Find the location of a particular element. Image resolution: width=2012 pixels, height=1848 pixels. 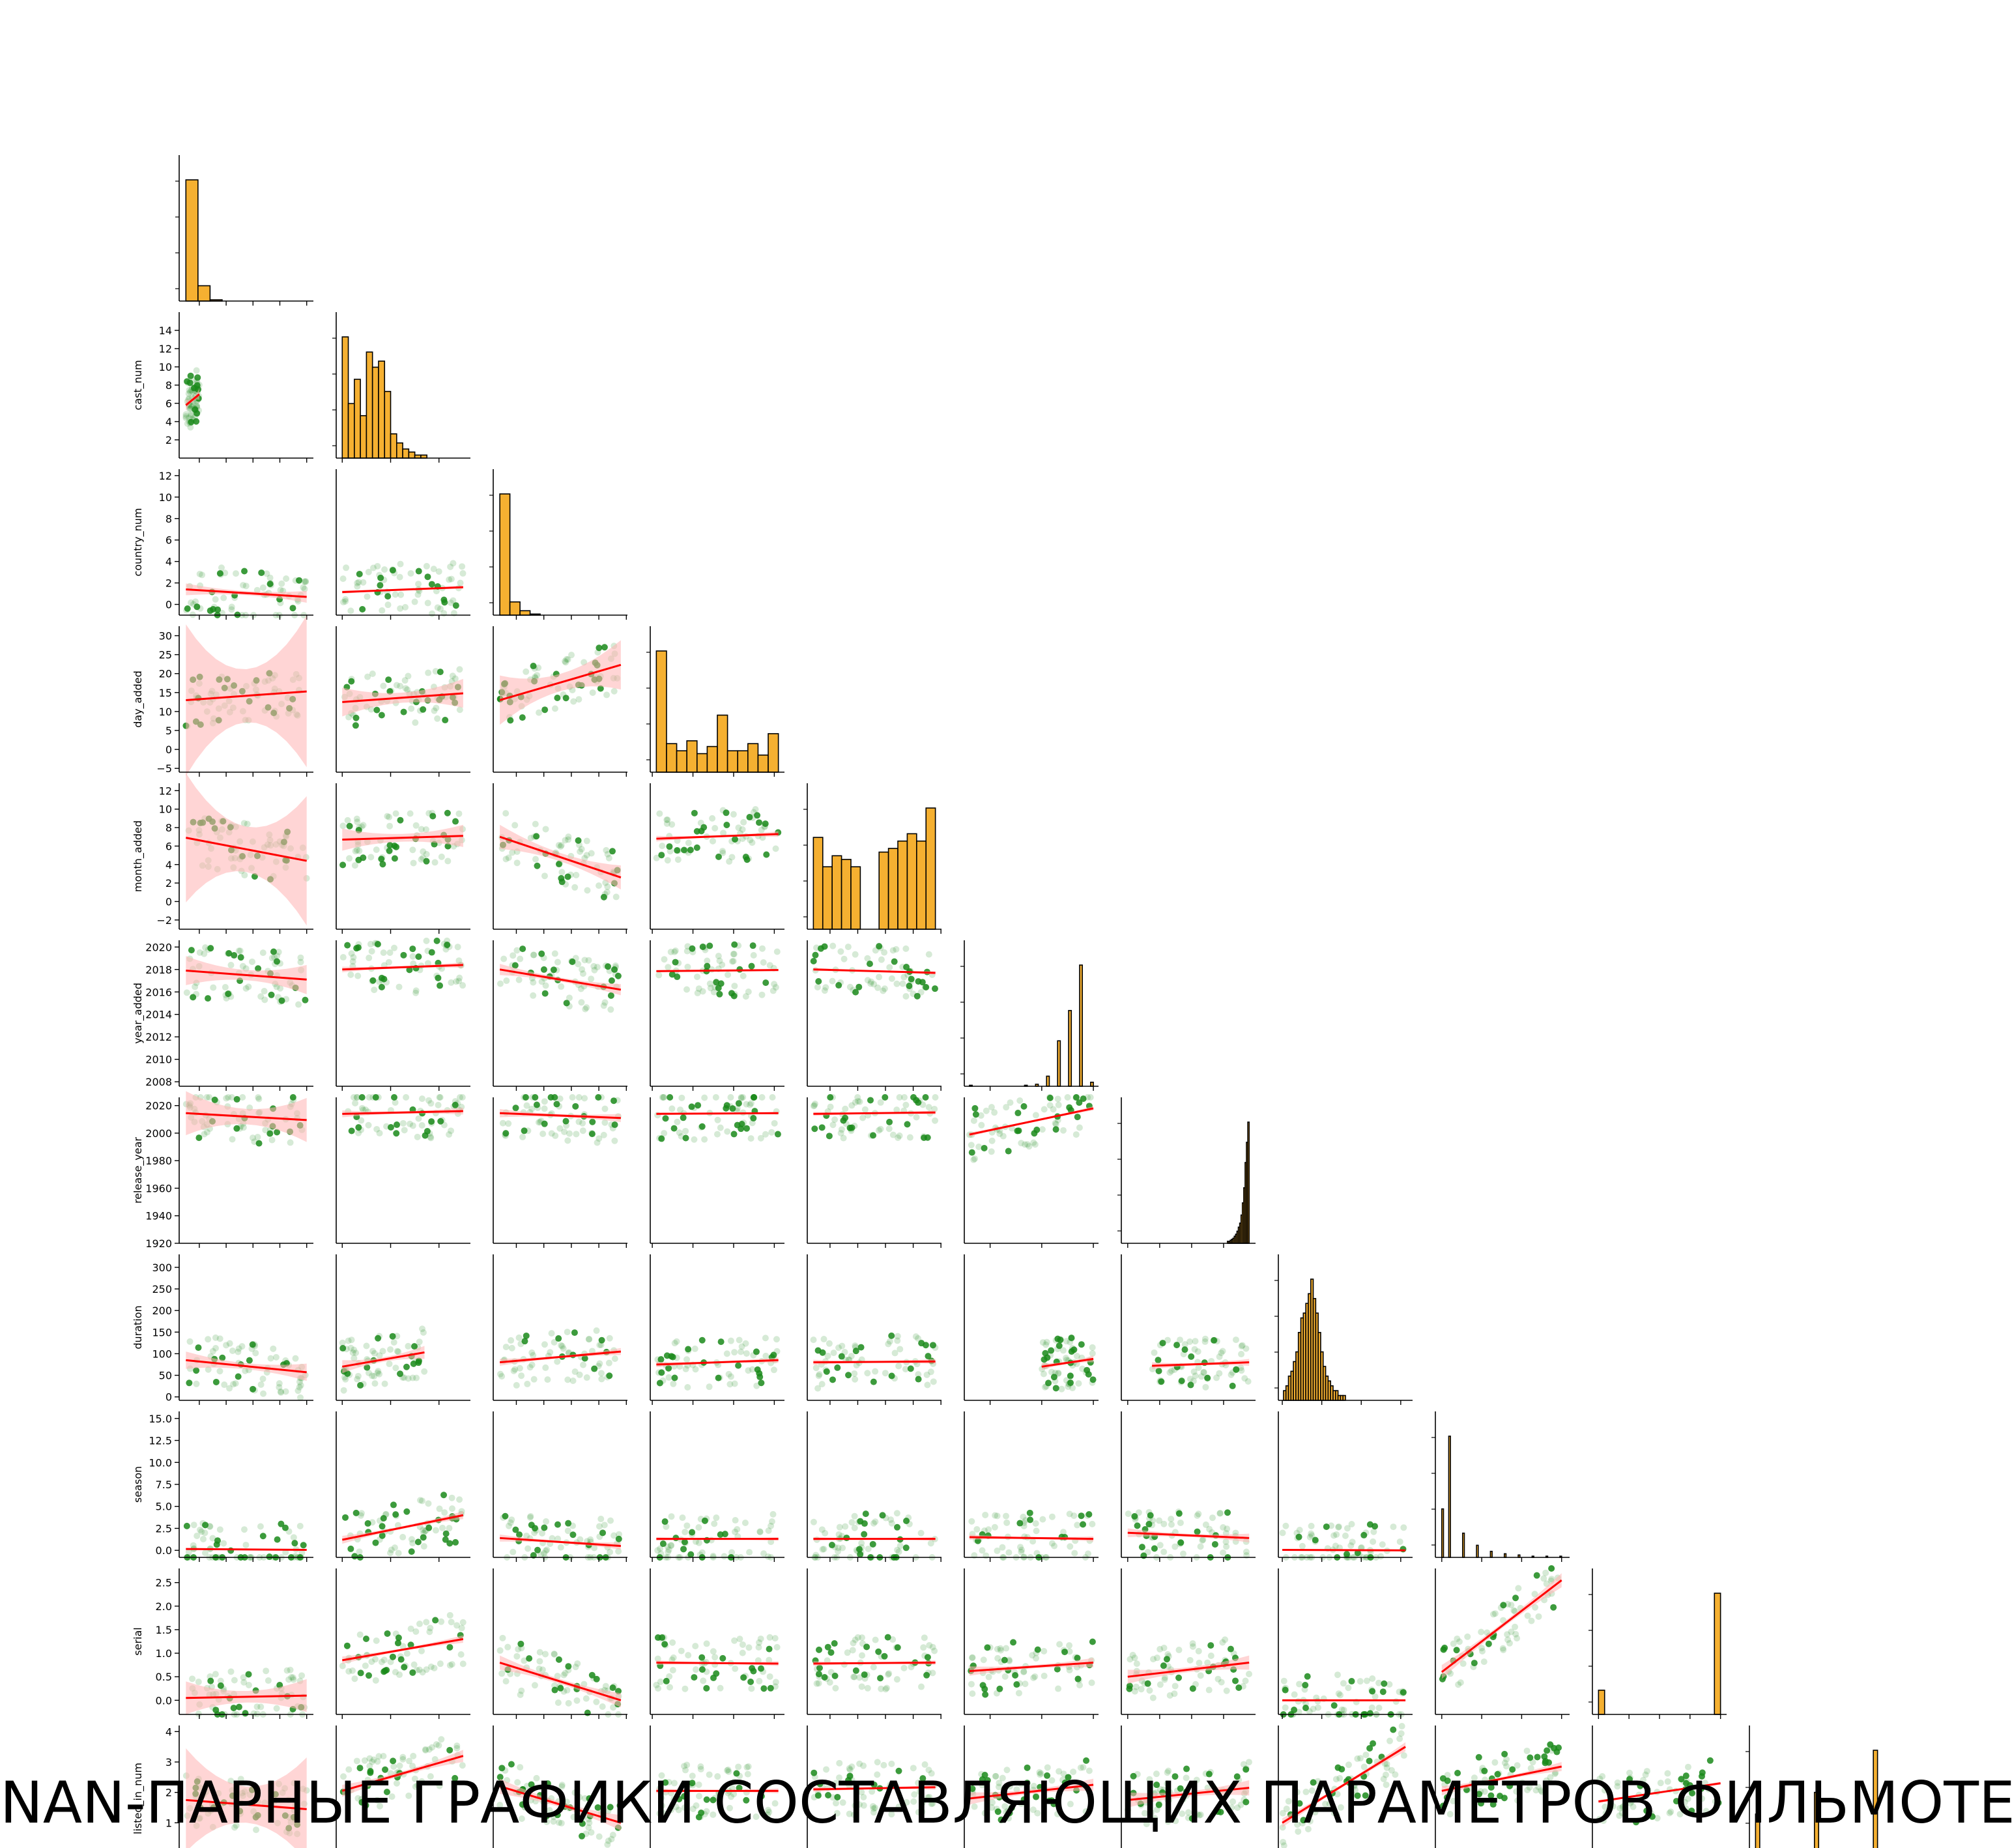

panel-serial-vs-serial is located at coordinates (1657, 1643).